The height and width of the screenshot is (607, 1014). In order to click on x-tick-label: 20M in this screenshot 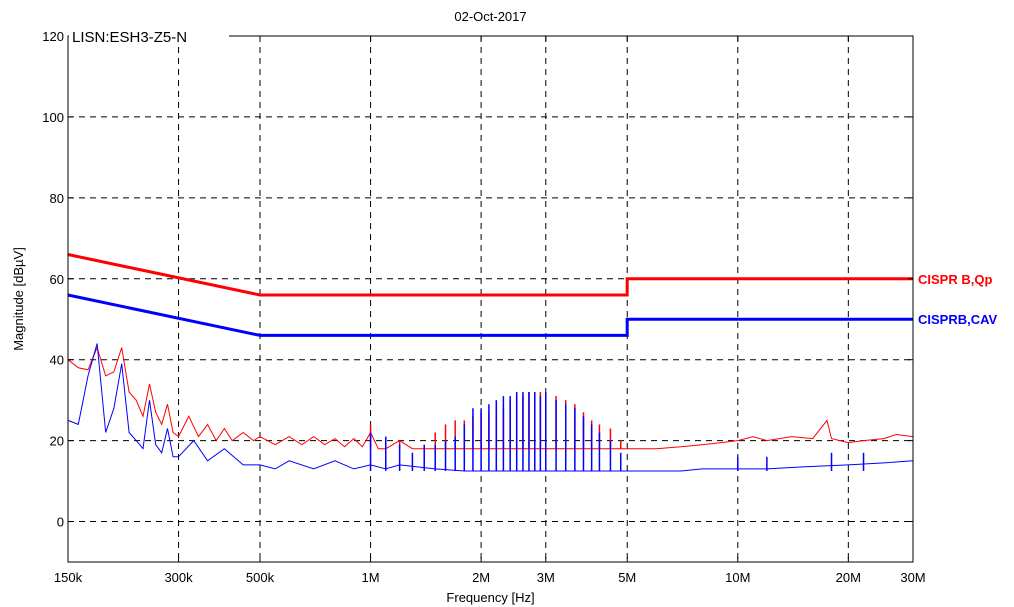, I will do `click(848, 577)`.